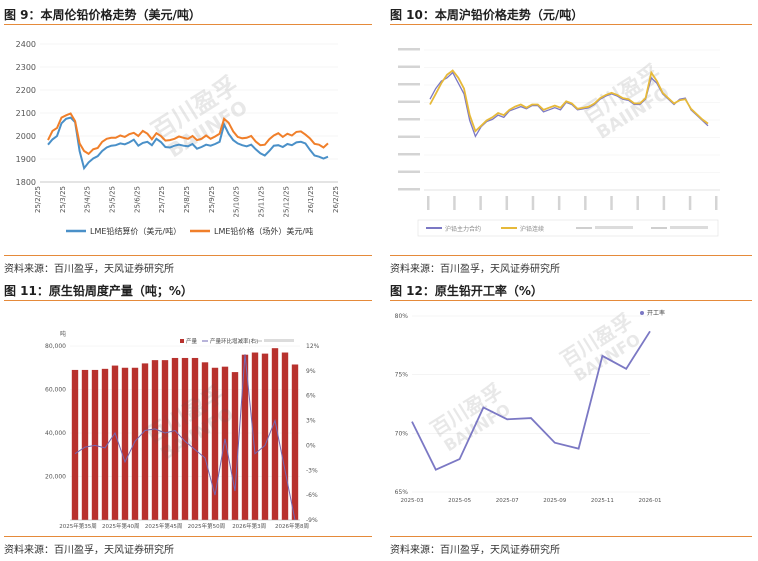  I want to click on figure-9-title: 图 9：本周伦铅价格走势（美元/吨）, so click(102, 15).